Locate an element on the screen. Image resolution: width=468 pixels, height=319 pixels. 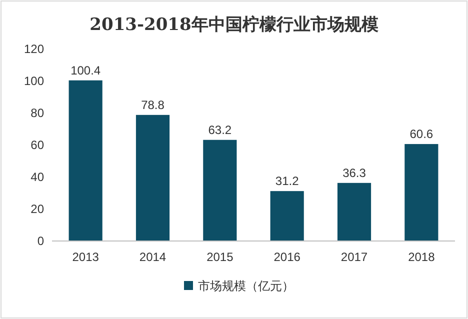
data-label: 63.2 is located at coordinates (220, 129).